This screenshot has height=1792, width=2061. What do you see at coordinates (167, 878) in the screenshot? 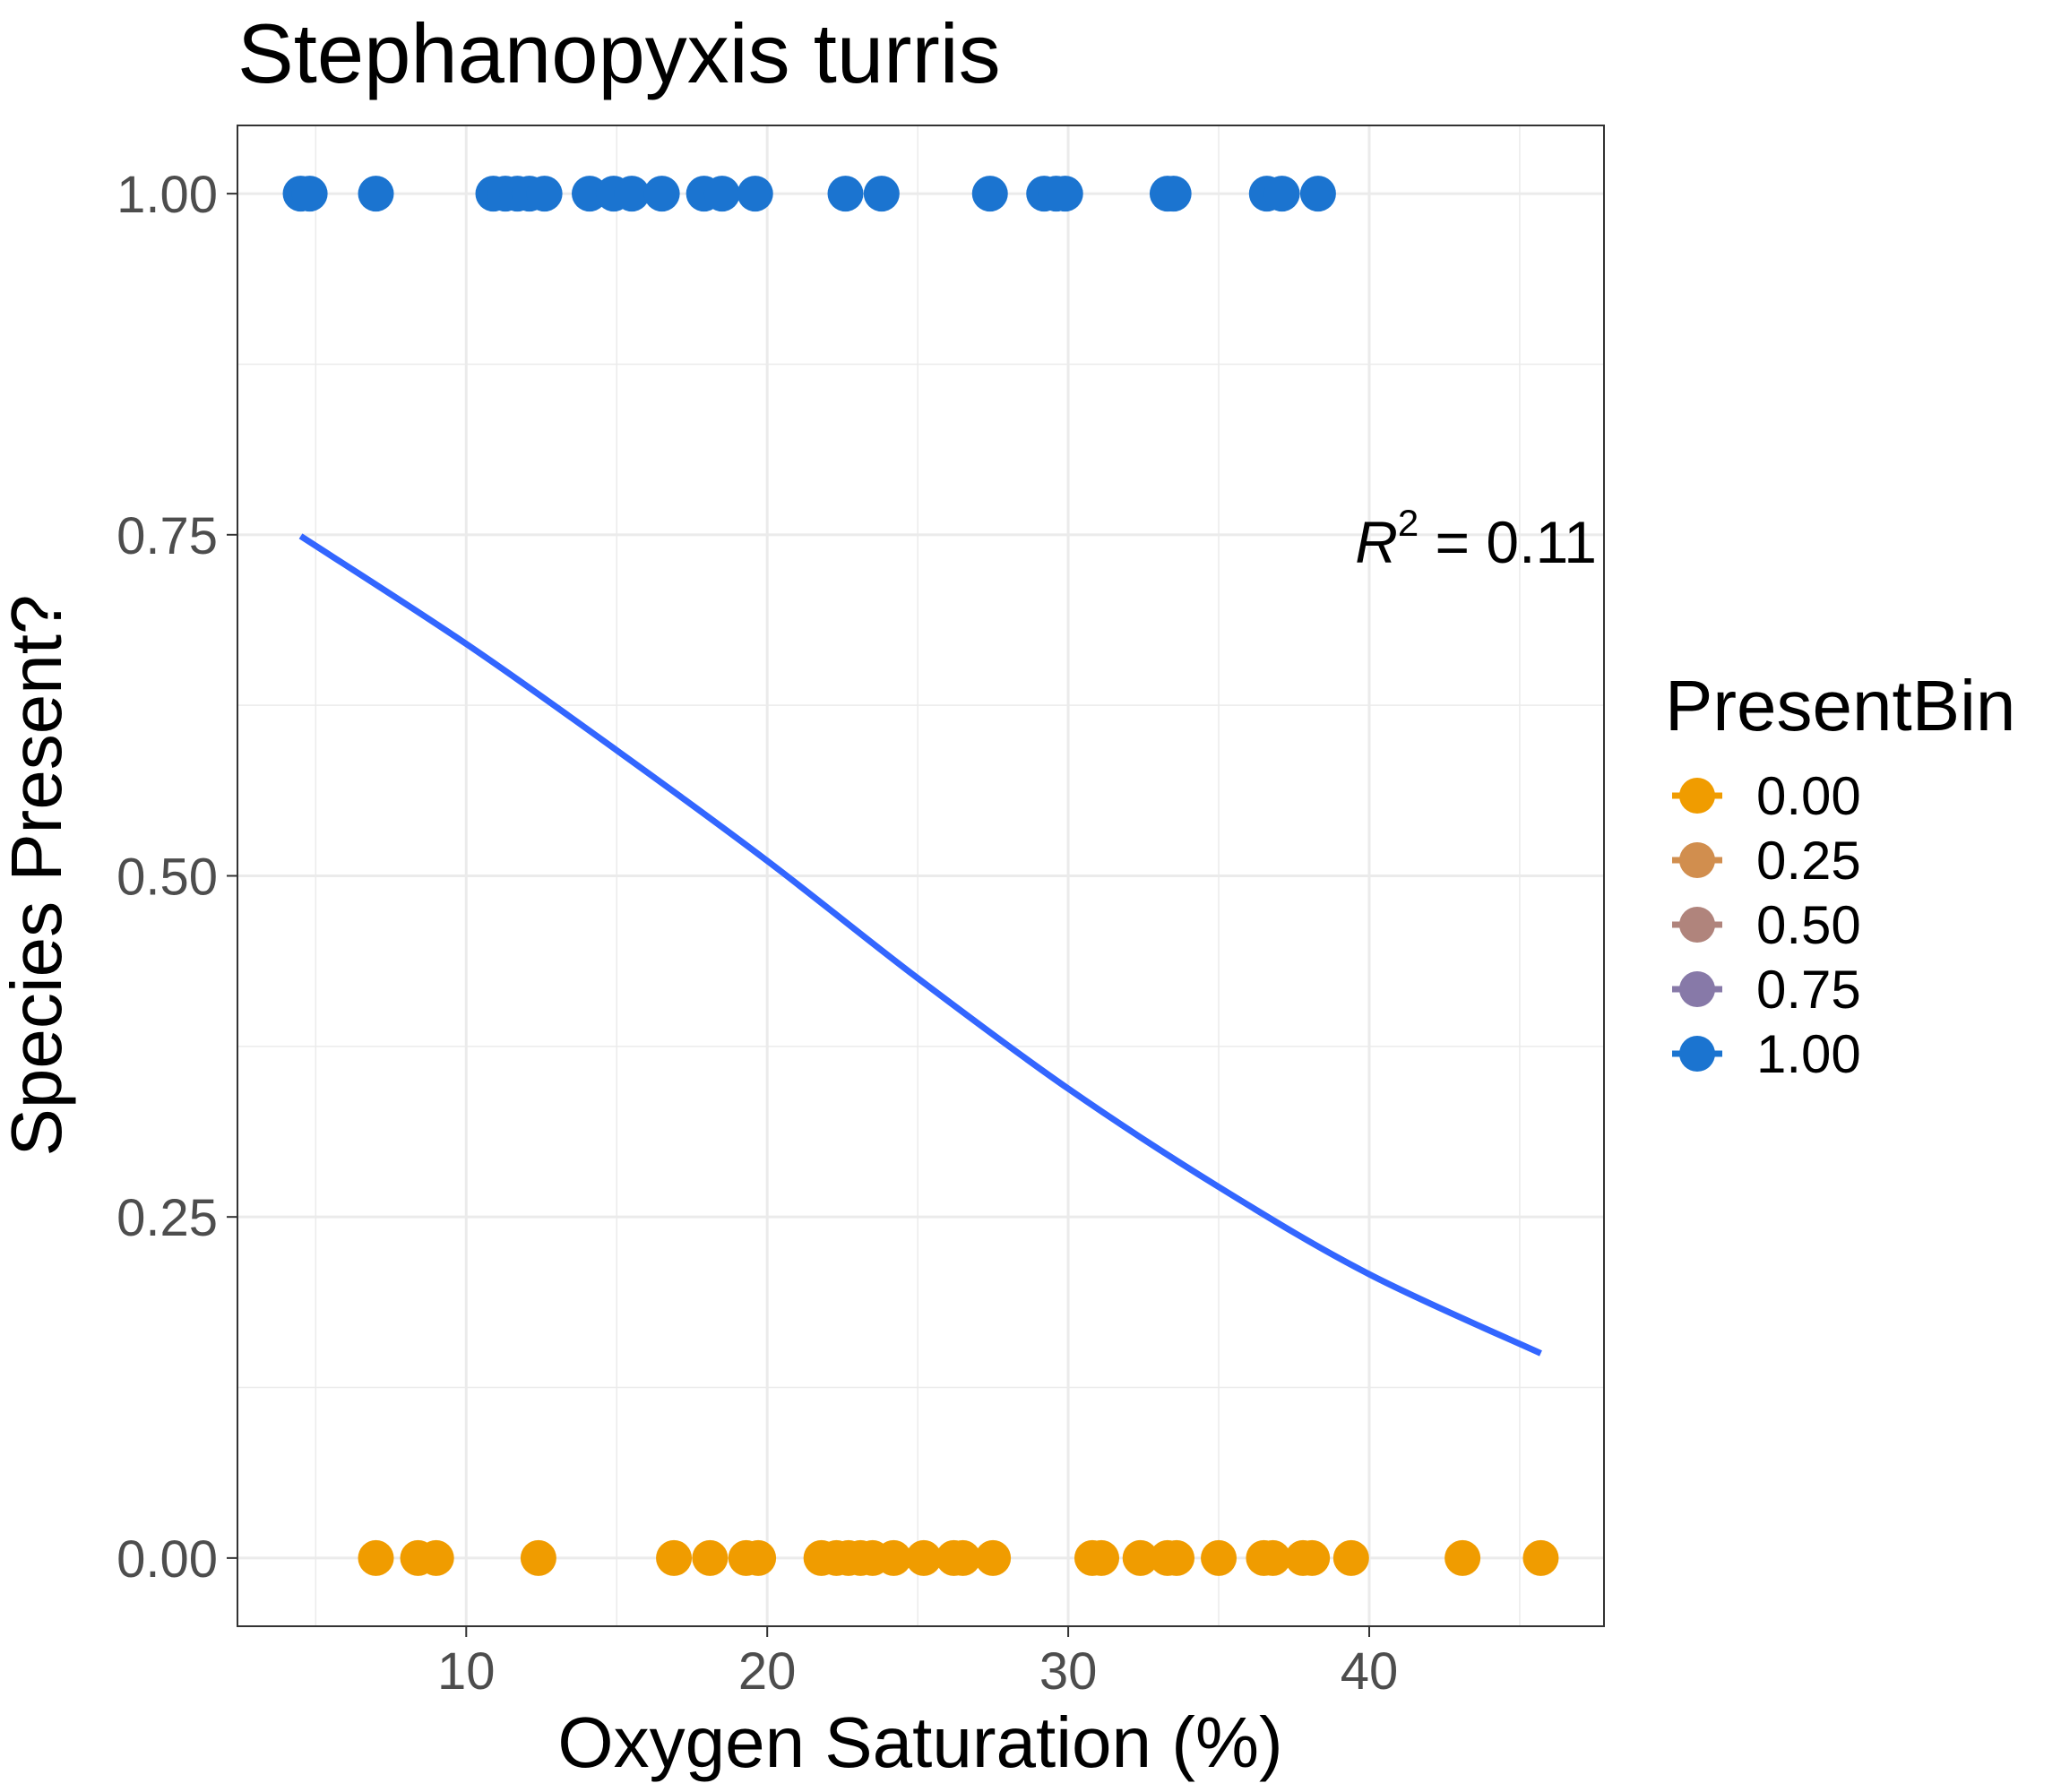
I see `y-tick-label: 0.50` at bounding box center [167, 878].